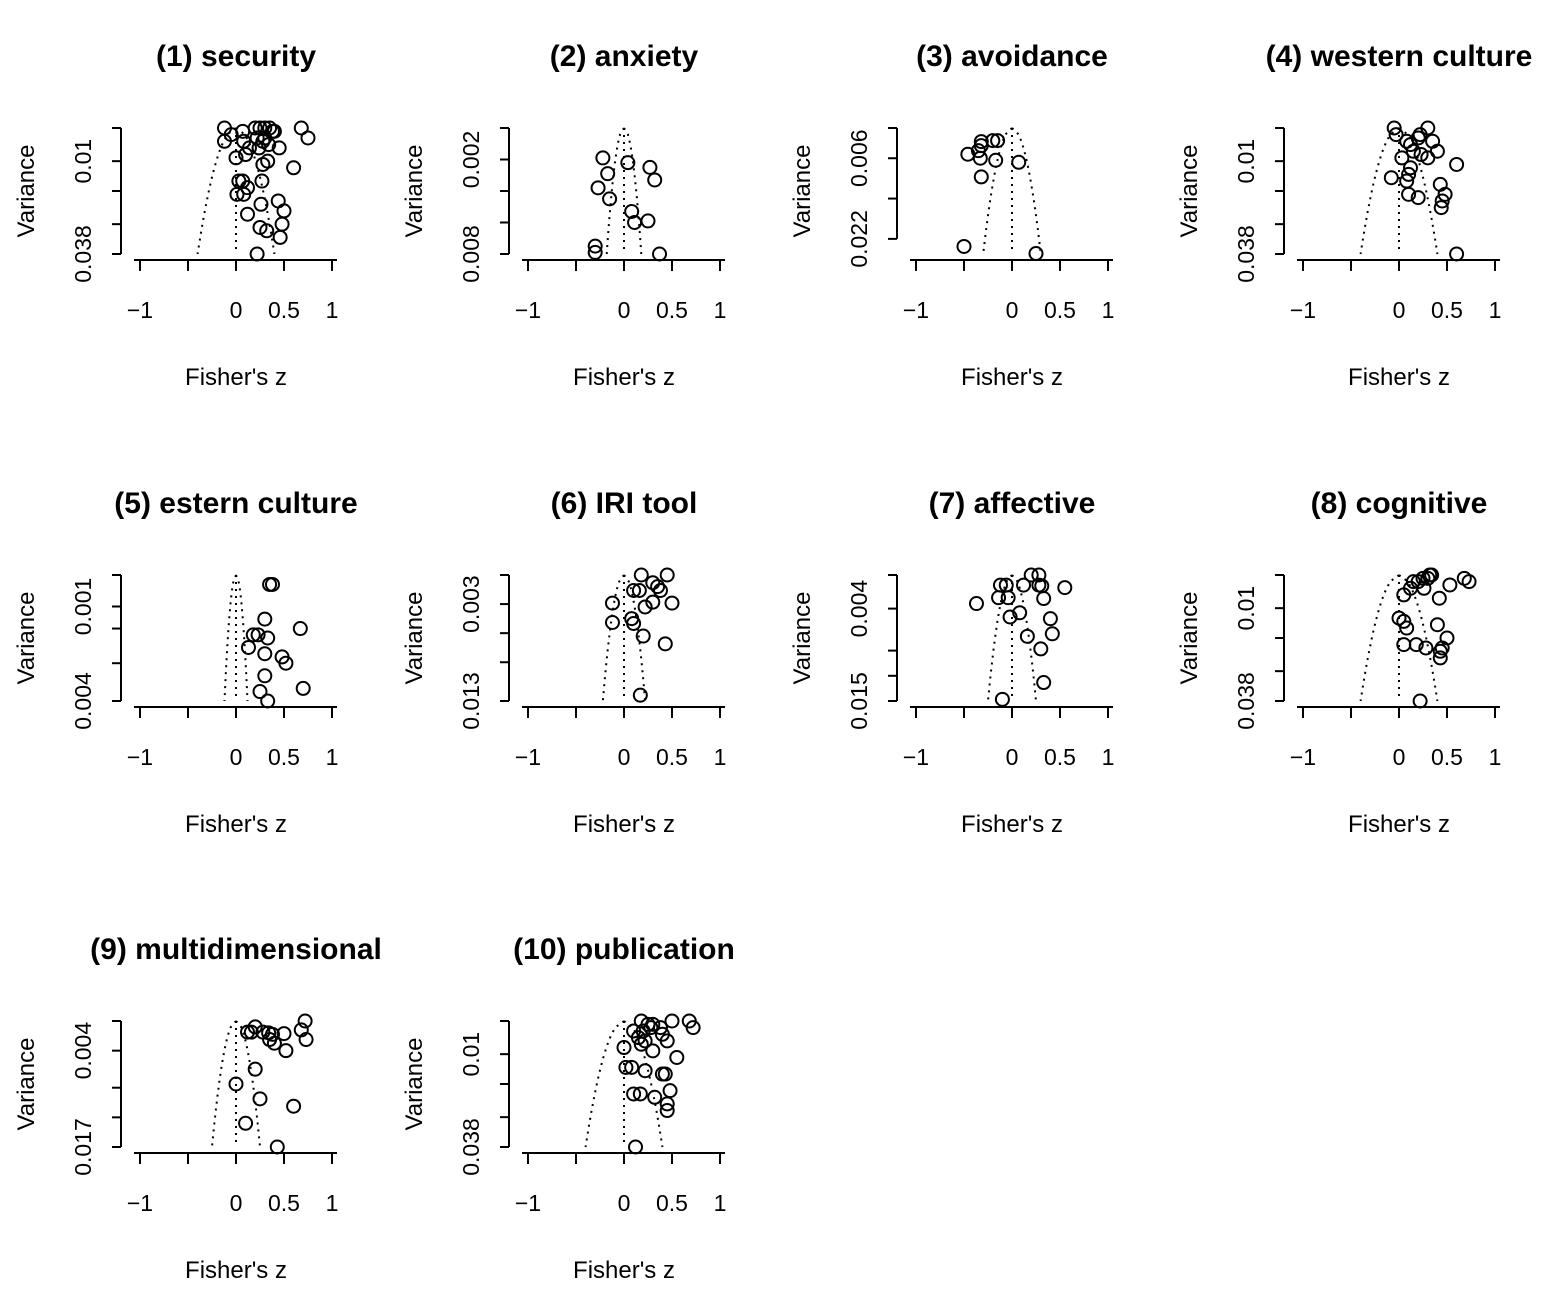 Image resolution: width=1558 pixels, height=1300 pixels. I want to click on y-tick-label: 0.01, so click(1246, 161).